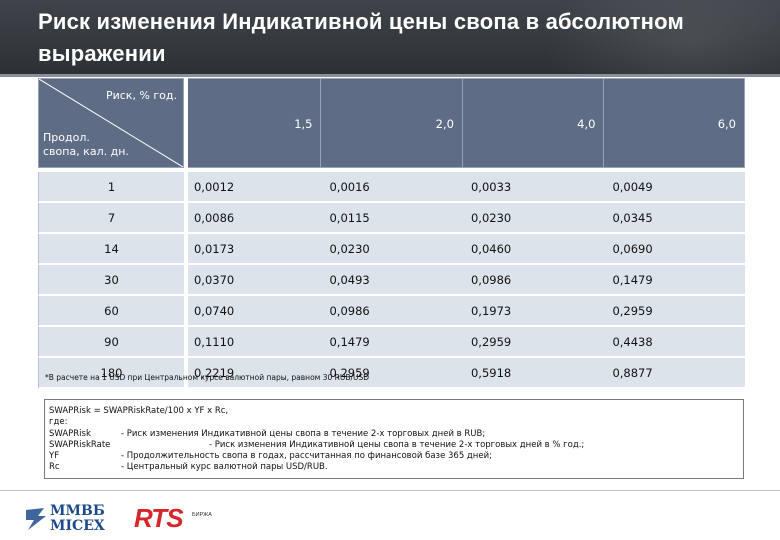 Image resolution: width=780 pixels, height=540 pixels. Describe the element at coordinates (533, 187) in the screenshot. I see `value-cell: 0,0033` at that location.